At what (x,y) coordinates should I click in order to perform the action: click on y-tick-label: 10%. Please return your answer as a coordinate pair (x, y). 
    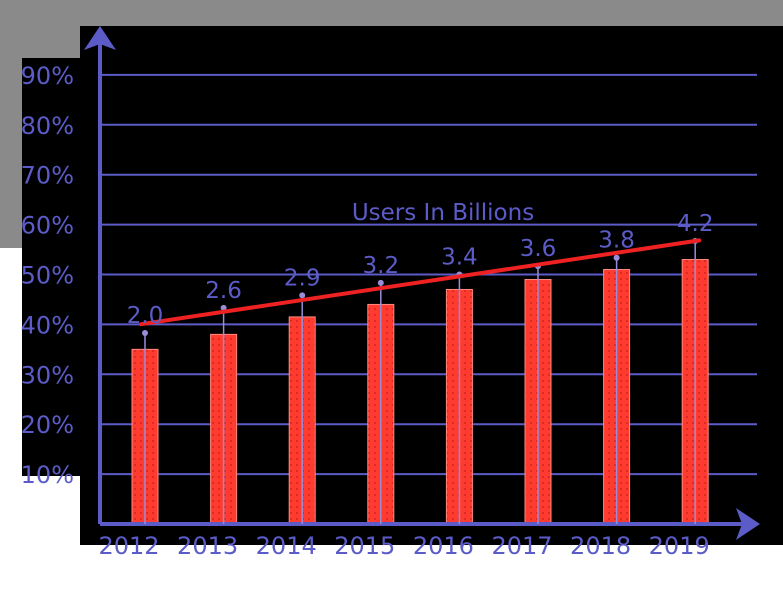
    Looking at the image, I should click on (47, 475).